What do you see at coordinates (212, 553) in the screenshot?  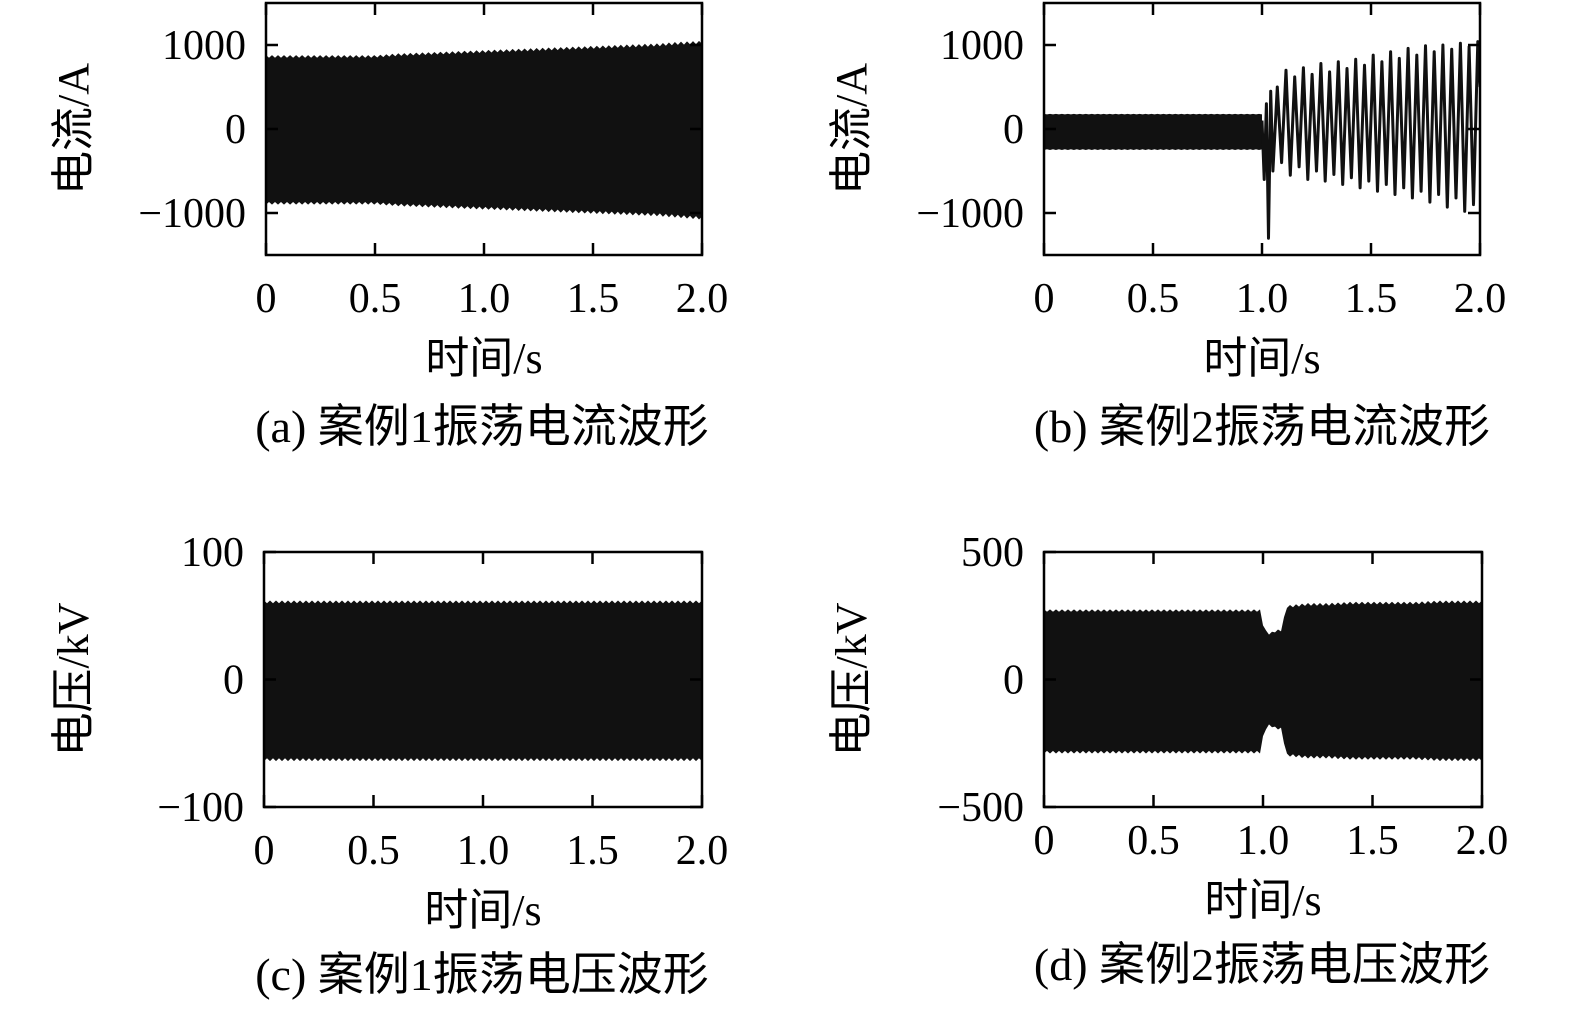 I see `y-tick-label-c-0: 100` at bounding box center [212, 553].